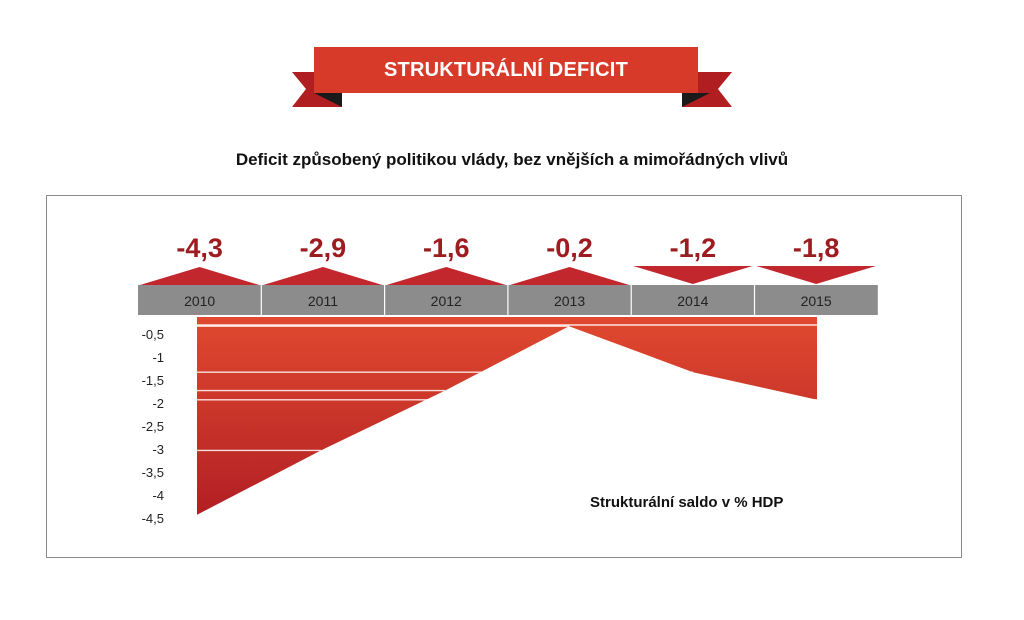 This screenshot has height=620, width=1024. What do you see at coordinates (158, 357) in the screenshot?
I see `y-tick-label: -1` at bounding box center [158, 357].